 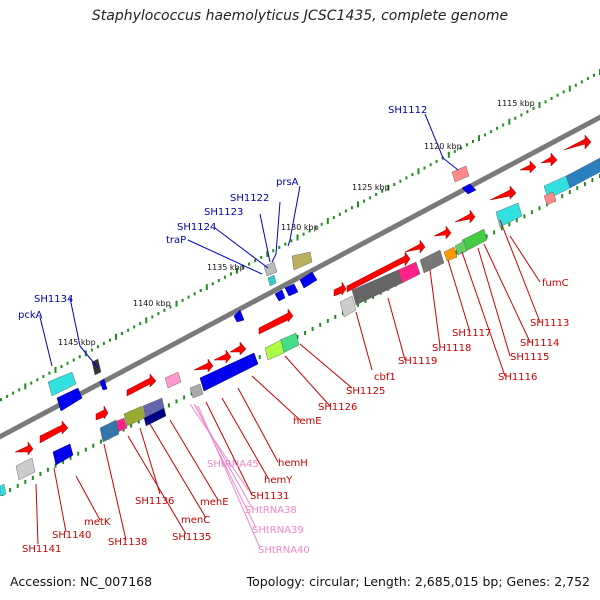 I want to click on scale-label-1145: 1145 kbp, so click(x=77, y=342).